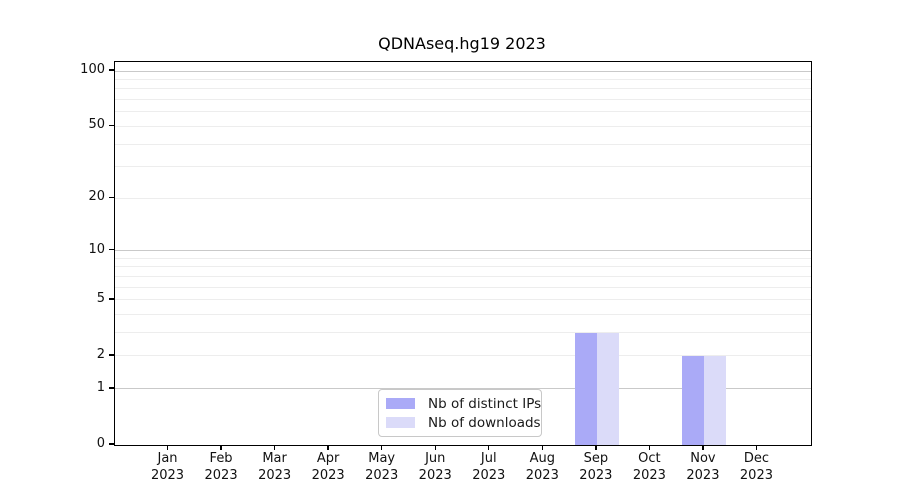  I want to click on x-axis-tick-label: Jun 2023, so click(435, 467).